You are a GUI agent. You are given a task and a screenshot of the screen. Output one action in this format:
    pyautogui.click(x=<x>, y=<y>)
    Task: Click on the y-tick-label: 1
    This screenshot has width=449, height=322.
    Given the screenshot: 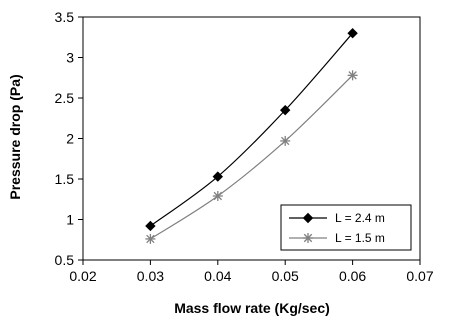 What is the action you would take?
    pyautogui.click(x=70, y=220)
    